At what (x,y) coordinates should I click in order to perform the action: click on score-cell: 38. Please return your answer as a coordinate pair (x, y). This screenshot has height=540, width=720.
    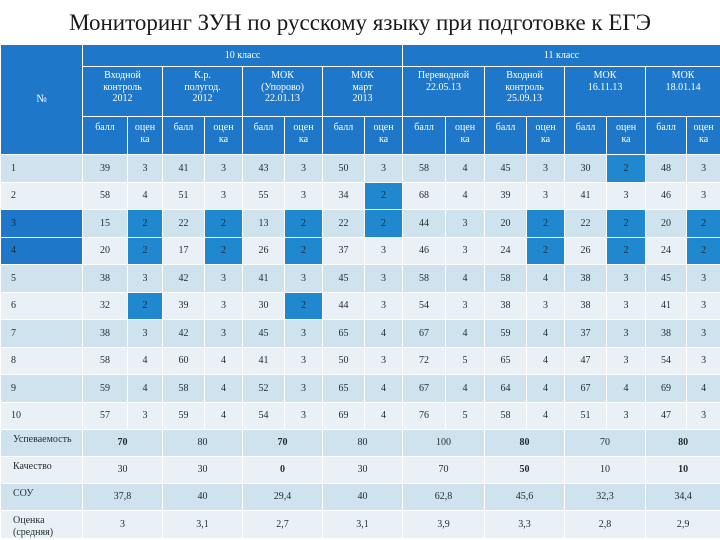
    Looking at the image, I should click on (586, 278).